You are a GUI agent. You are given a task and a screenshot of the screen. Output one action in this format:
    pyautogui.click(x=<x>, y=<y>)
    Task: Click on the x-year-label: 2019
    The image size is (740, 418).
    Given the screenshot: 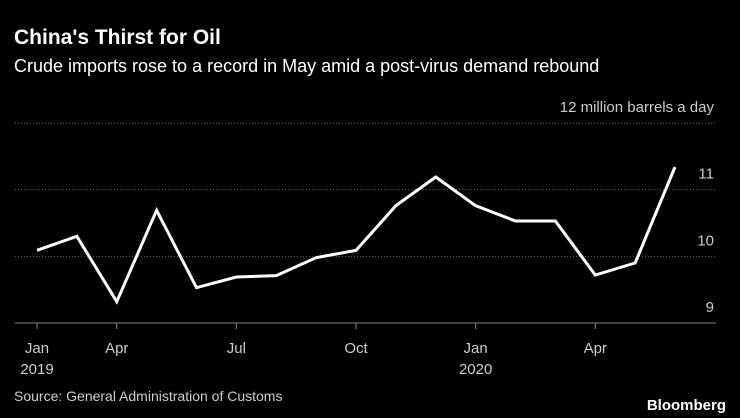 What is the action you would take?
    pyautogui.click(x=36, y=369)
    